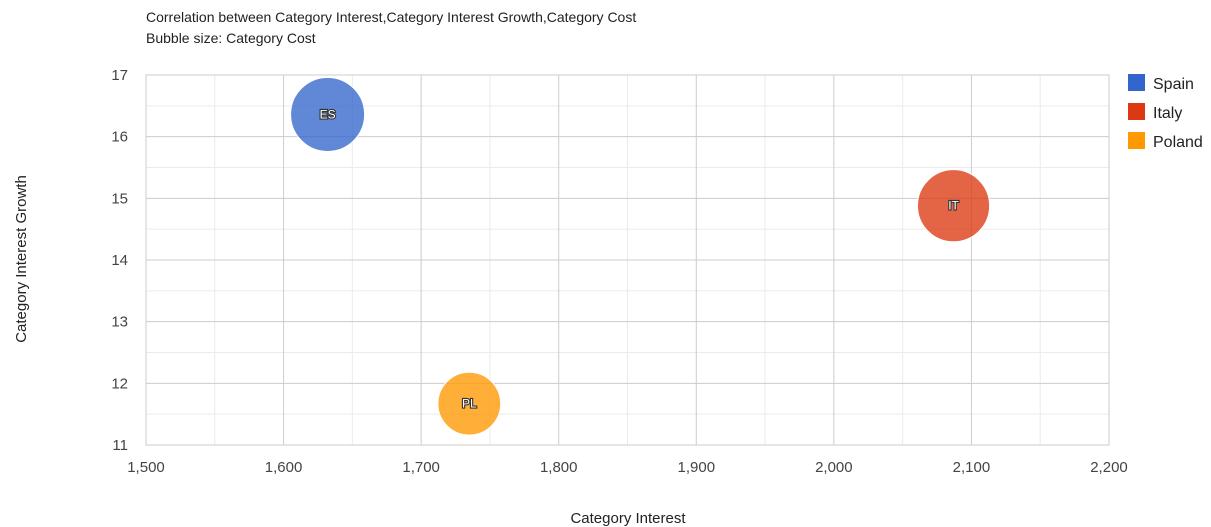 The width and height of the screenshot is (1211, 527). What do you see at coordinates (119, 75) in the screenshot?
I see `y-tick-label: 17` at bounding box center [119, 75].